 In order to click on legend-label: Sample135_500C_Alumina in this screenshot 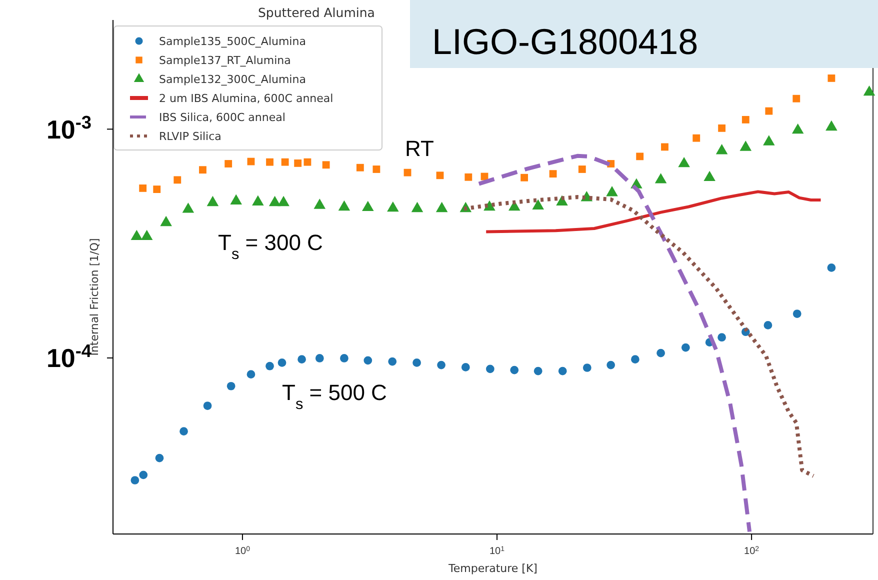, I will do `click(232, 41)`.